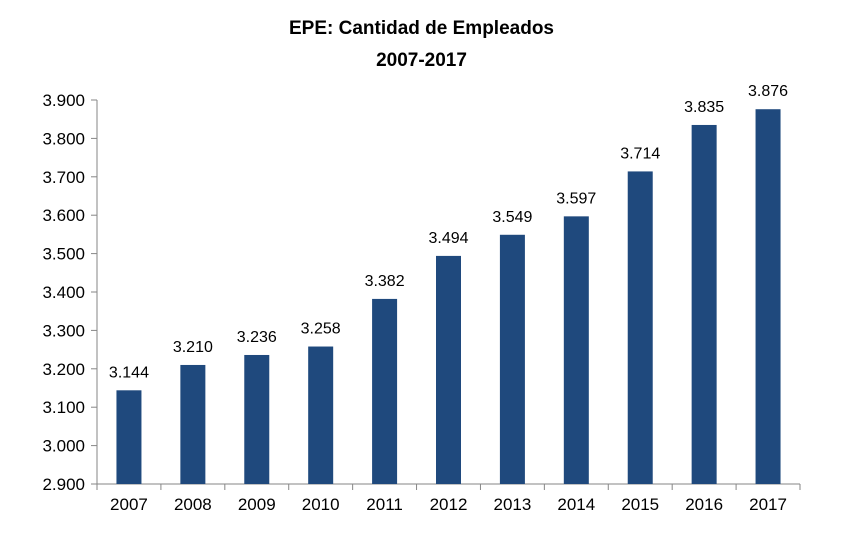 The image size is (843, 550). I want to click on y-tick-label: 3.600, so click(63, 215).